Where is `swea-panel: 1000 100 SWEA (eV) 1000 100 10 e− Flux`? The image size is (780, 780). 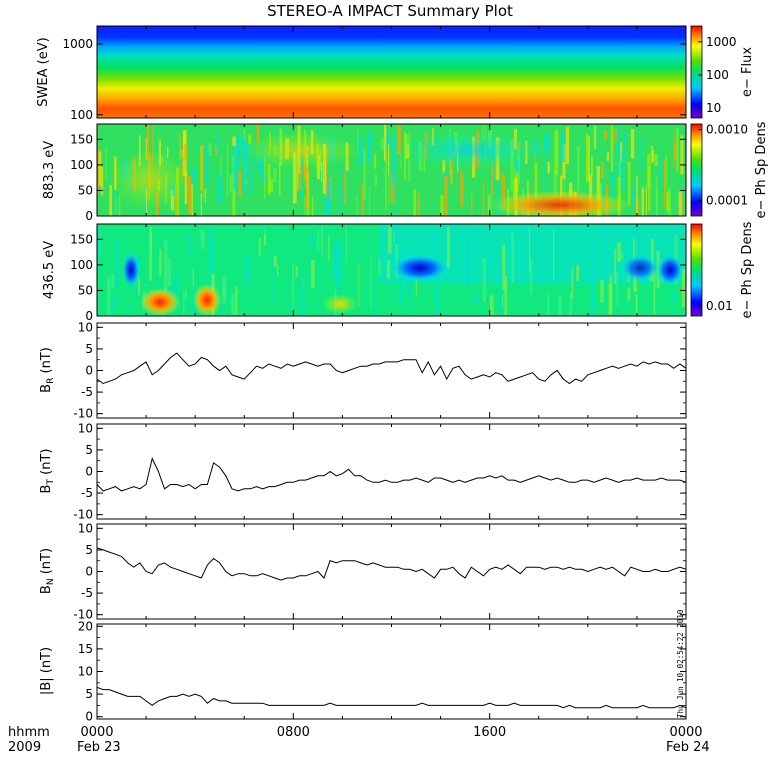 swea-panel: 1000 100 SWEA (eV) 1000 100 10 e− Flux is located at coordinates (395, 73).